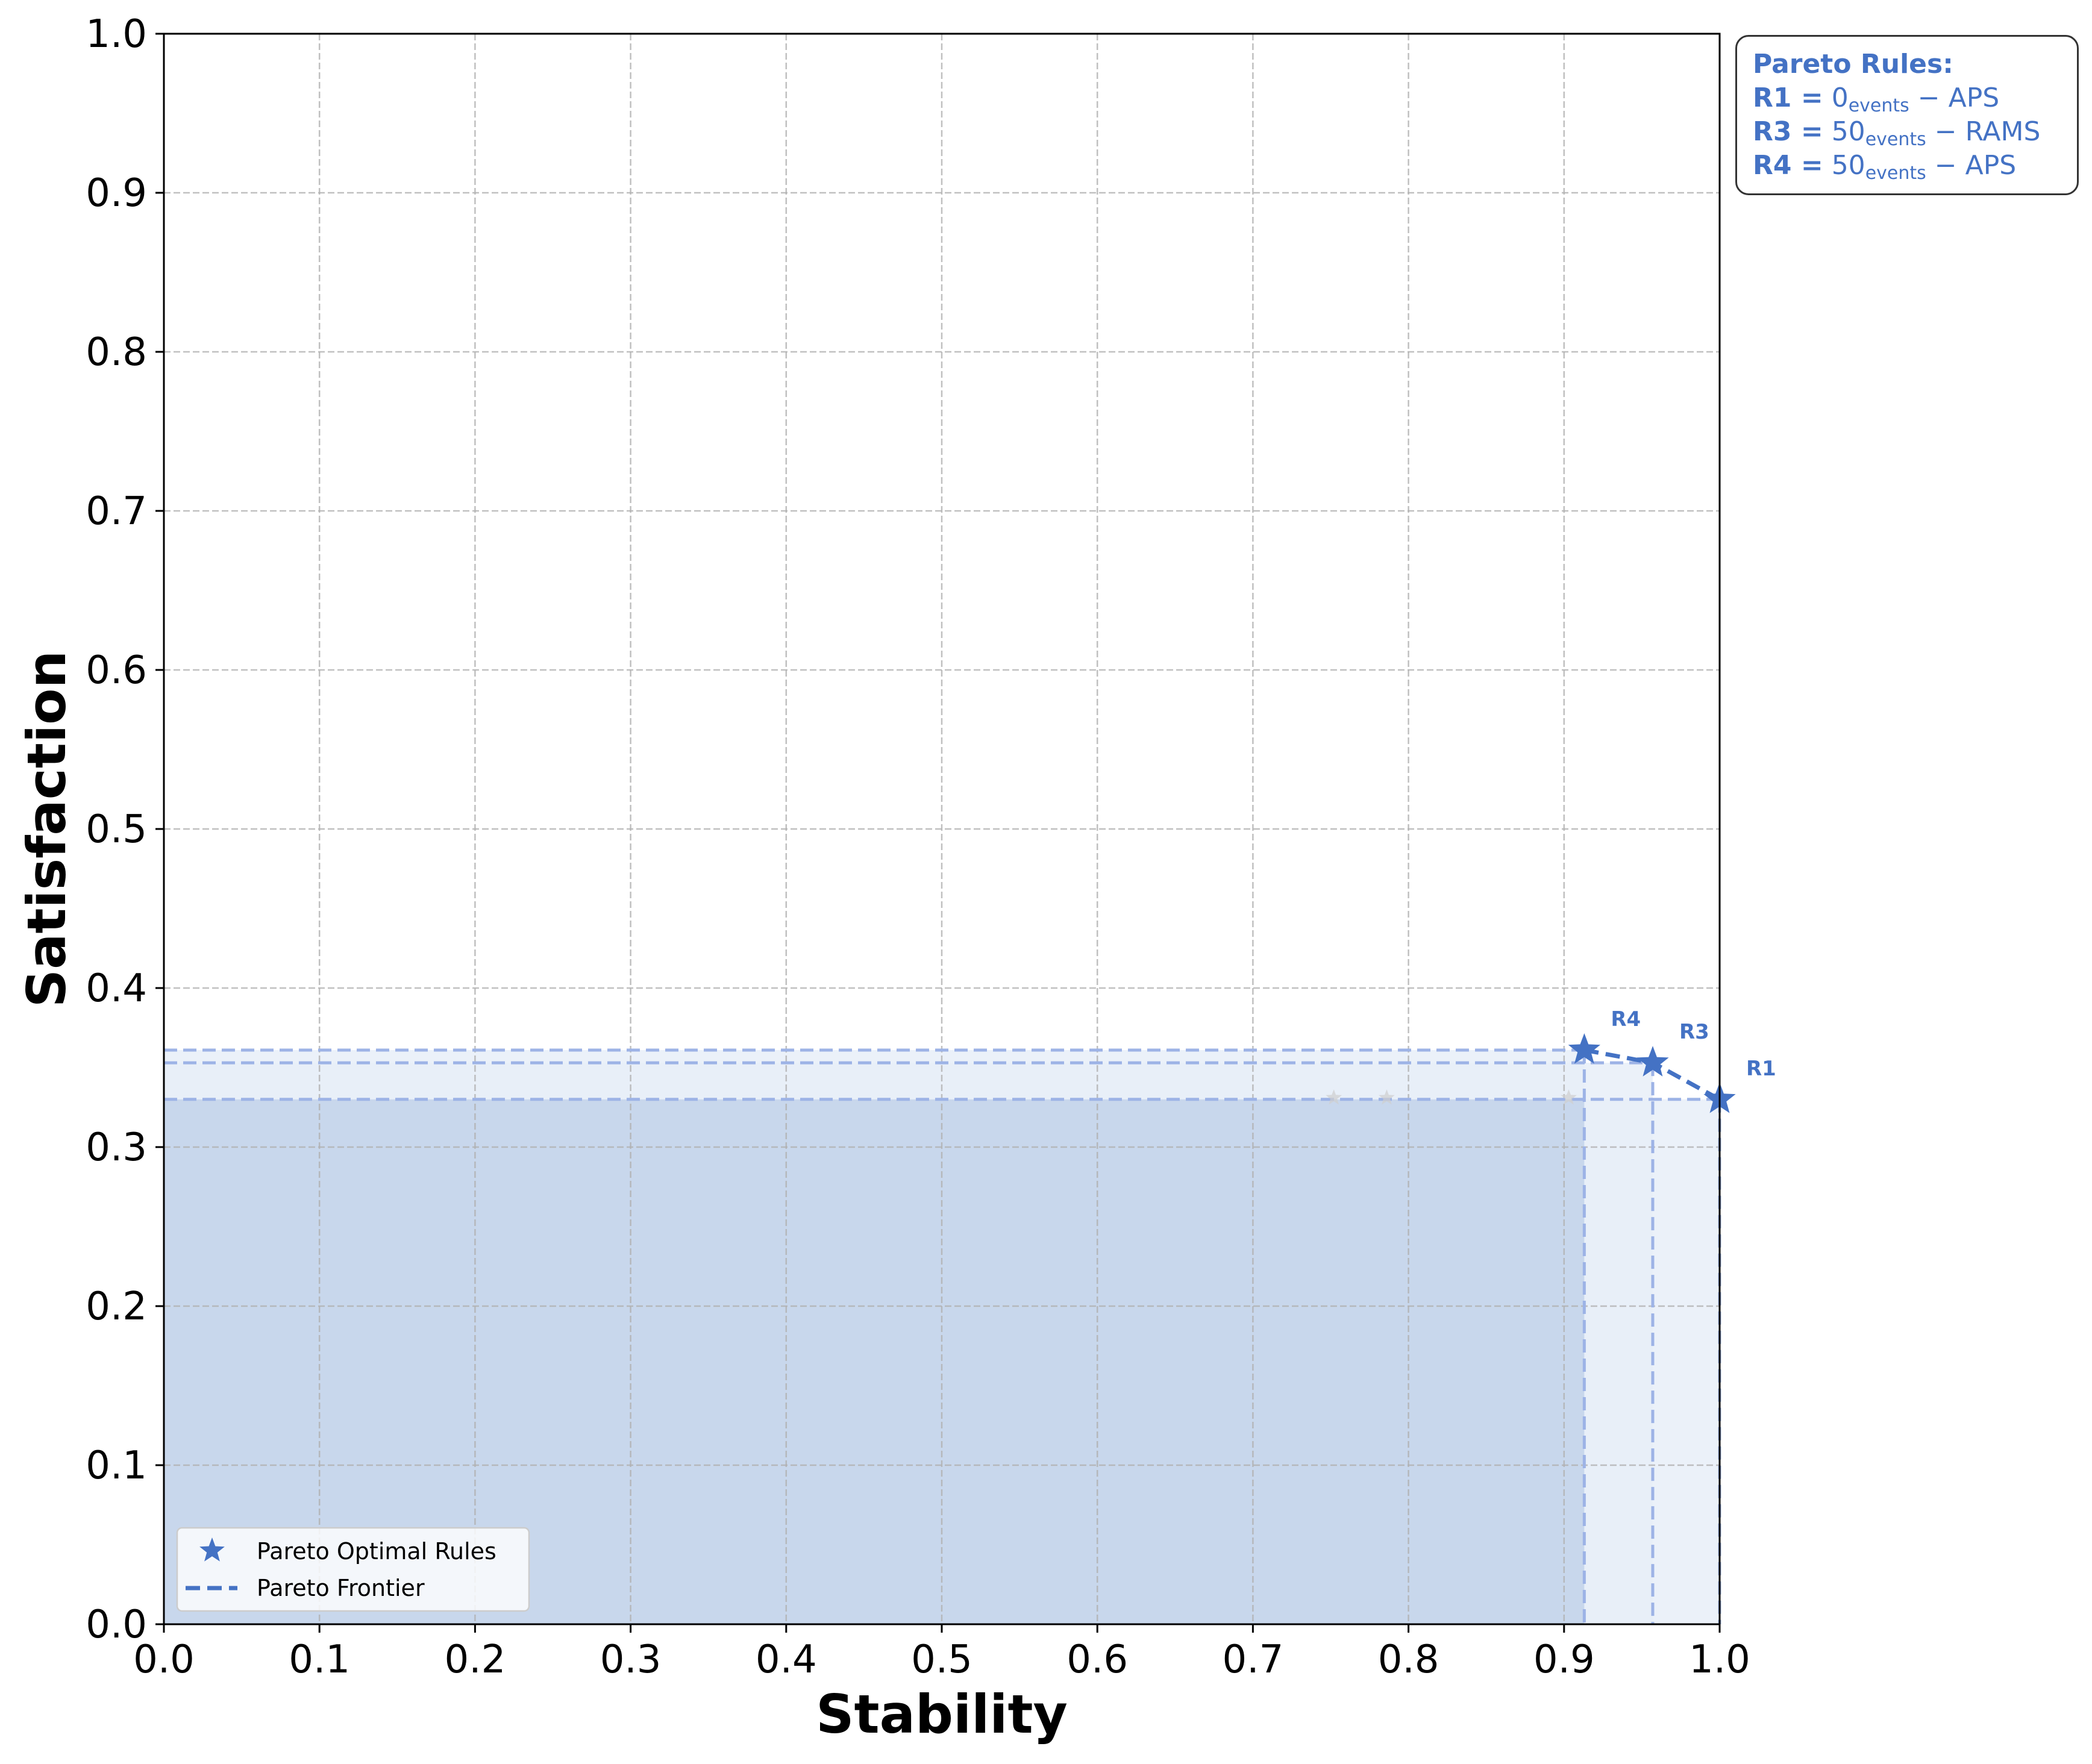 Image resolution: width=2092 pixels, height=1764 pixels. I want to click on x-tick-label: 0.6, so click(1097, 1659).